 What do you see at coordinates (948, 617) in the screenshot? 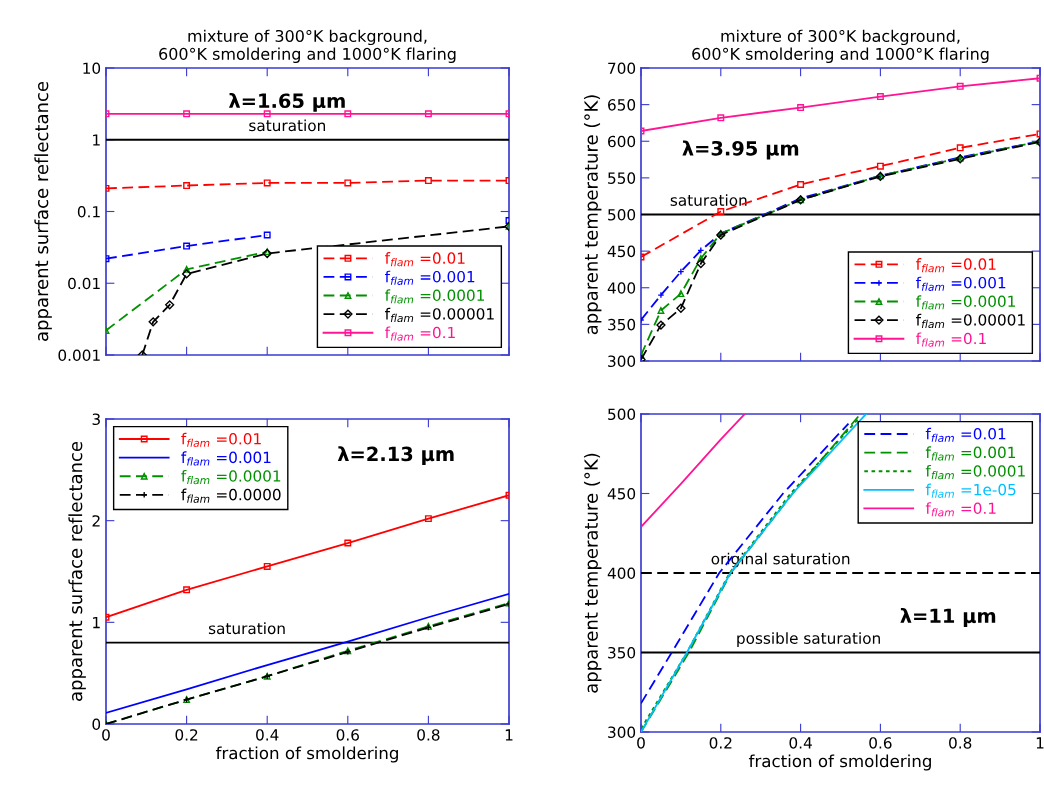
I see `annotation: λ=11 µm` at bounding box center [948, 617].